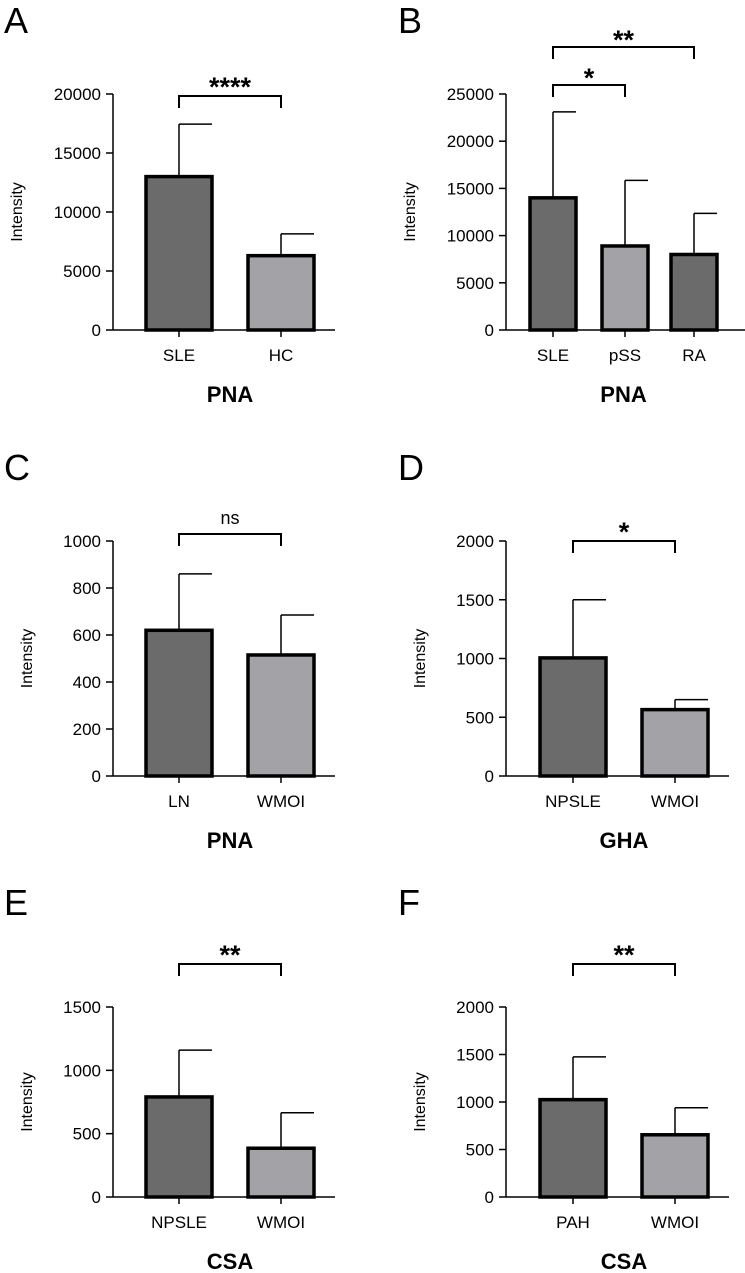 Image resolution: width=745 pixels, height=1273 pixels. I want to click on panel-letter: A, so click(16, 20).